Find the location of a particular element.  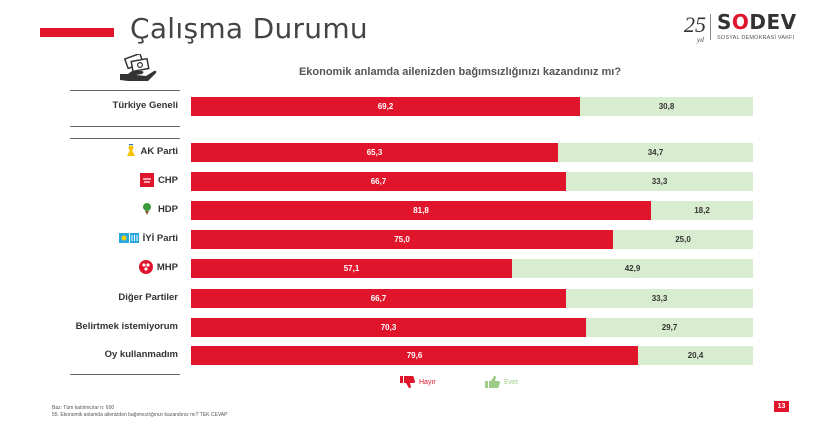

bar-evet: 42,9 is located at coordinates (632, 268).